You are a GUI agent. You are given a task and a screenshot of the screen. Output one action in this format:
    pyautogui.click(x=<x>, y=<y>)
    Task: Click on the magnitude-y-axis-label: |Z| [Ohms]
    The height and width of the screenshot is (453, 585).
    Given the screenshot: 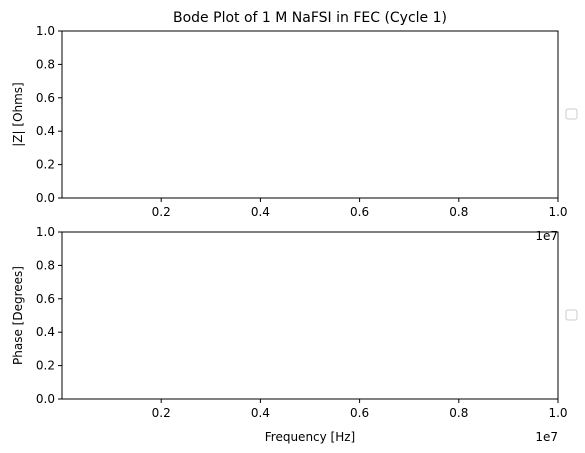 What is the action you would take?
    pyautogui.click(x=18, y=114)
    